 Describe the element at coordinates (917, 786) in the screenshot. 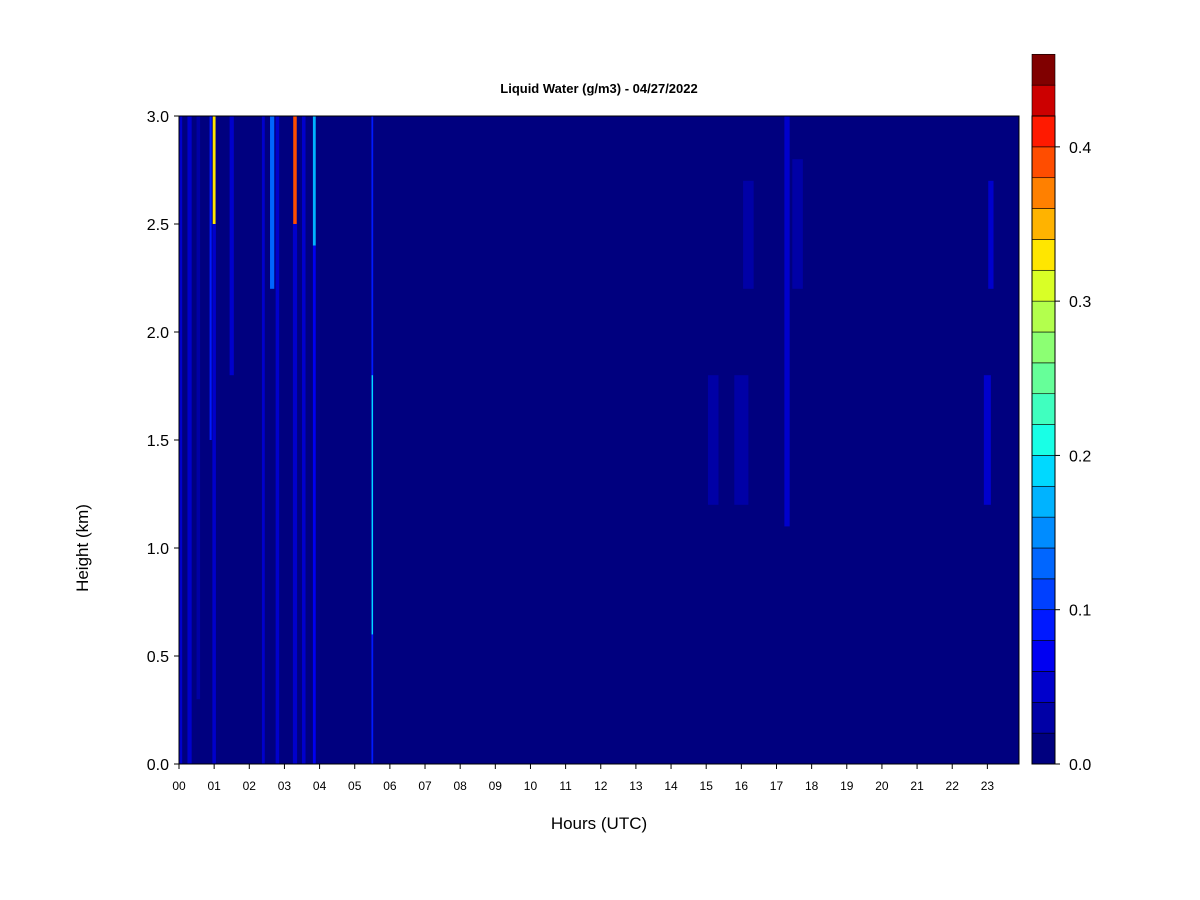

I see `x-tick-label: 21` at that location.